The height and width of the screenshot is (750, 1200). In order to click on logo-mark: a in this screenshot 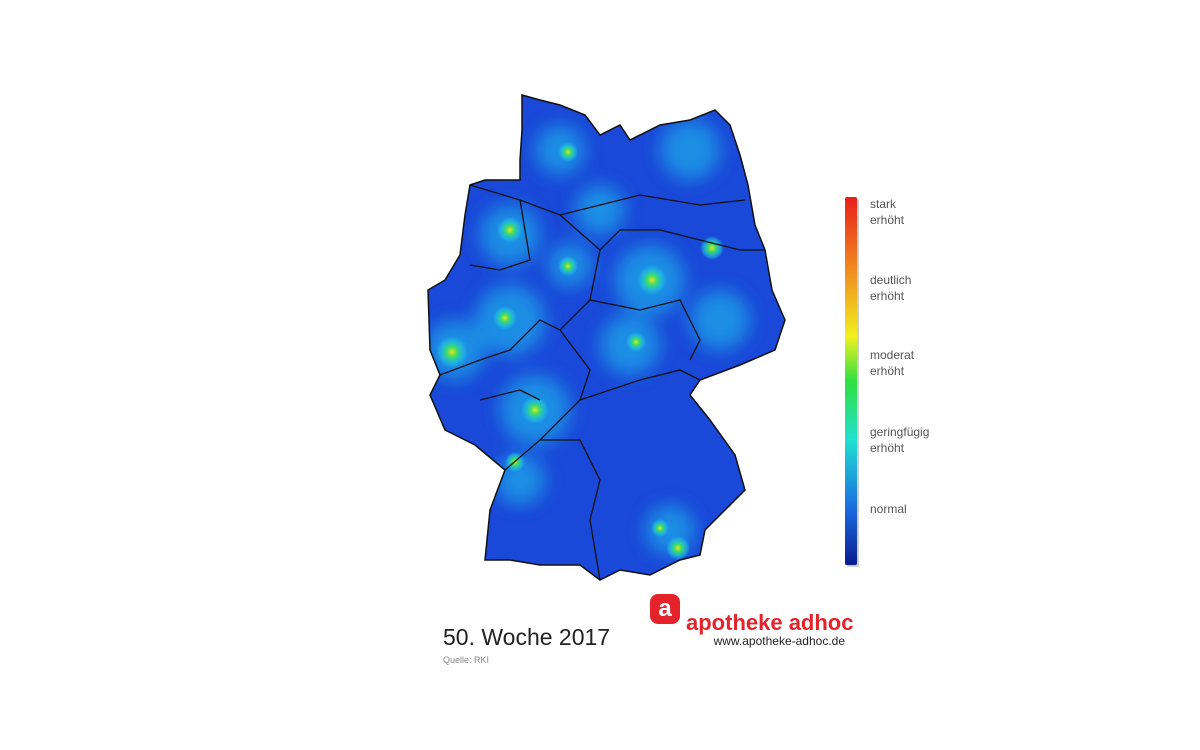, I will do `click(665, 608)`.